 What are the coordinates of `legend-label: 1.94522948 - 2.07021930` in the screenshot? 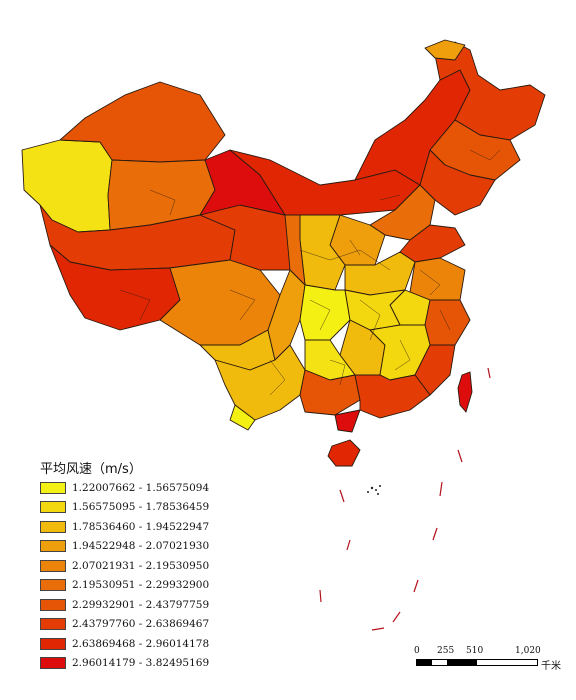 It's located at (141, 546).